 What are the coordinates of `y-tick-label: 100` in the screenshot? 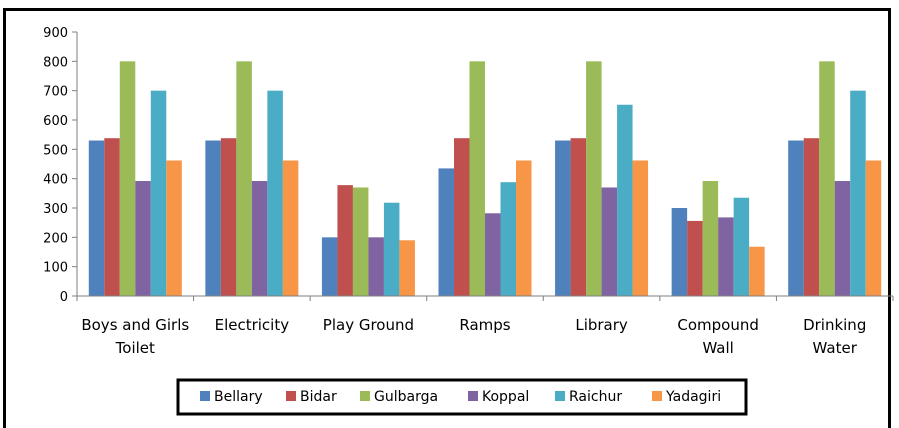 It's located at (55, 268).